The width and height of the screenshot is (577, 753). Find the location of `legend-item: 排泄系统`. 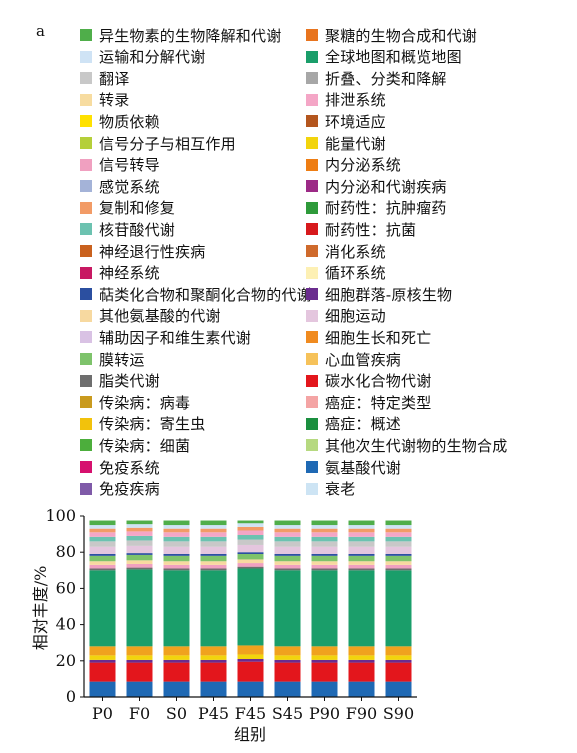

legend-item: 排泄系统 is located at coordinates (346, 100).